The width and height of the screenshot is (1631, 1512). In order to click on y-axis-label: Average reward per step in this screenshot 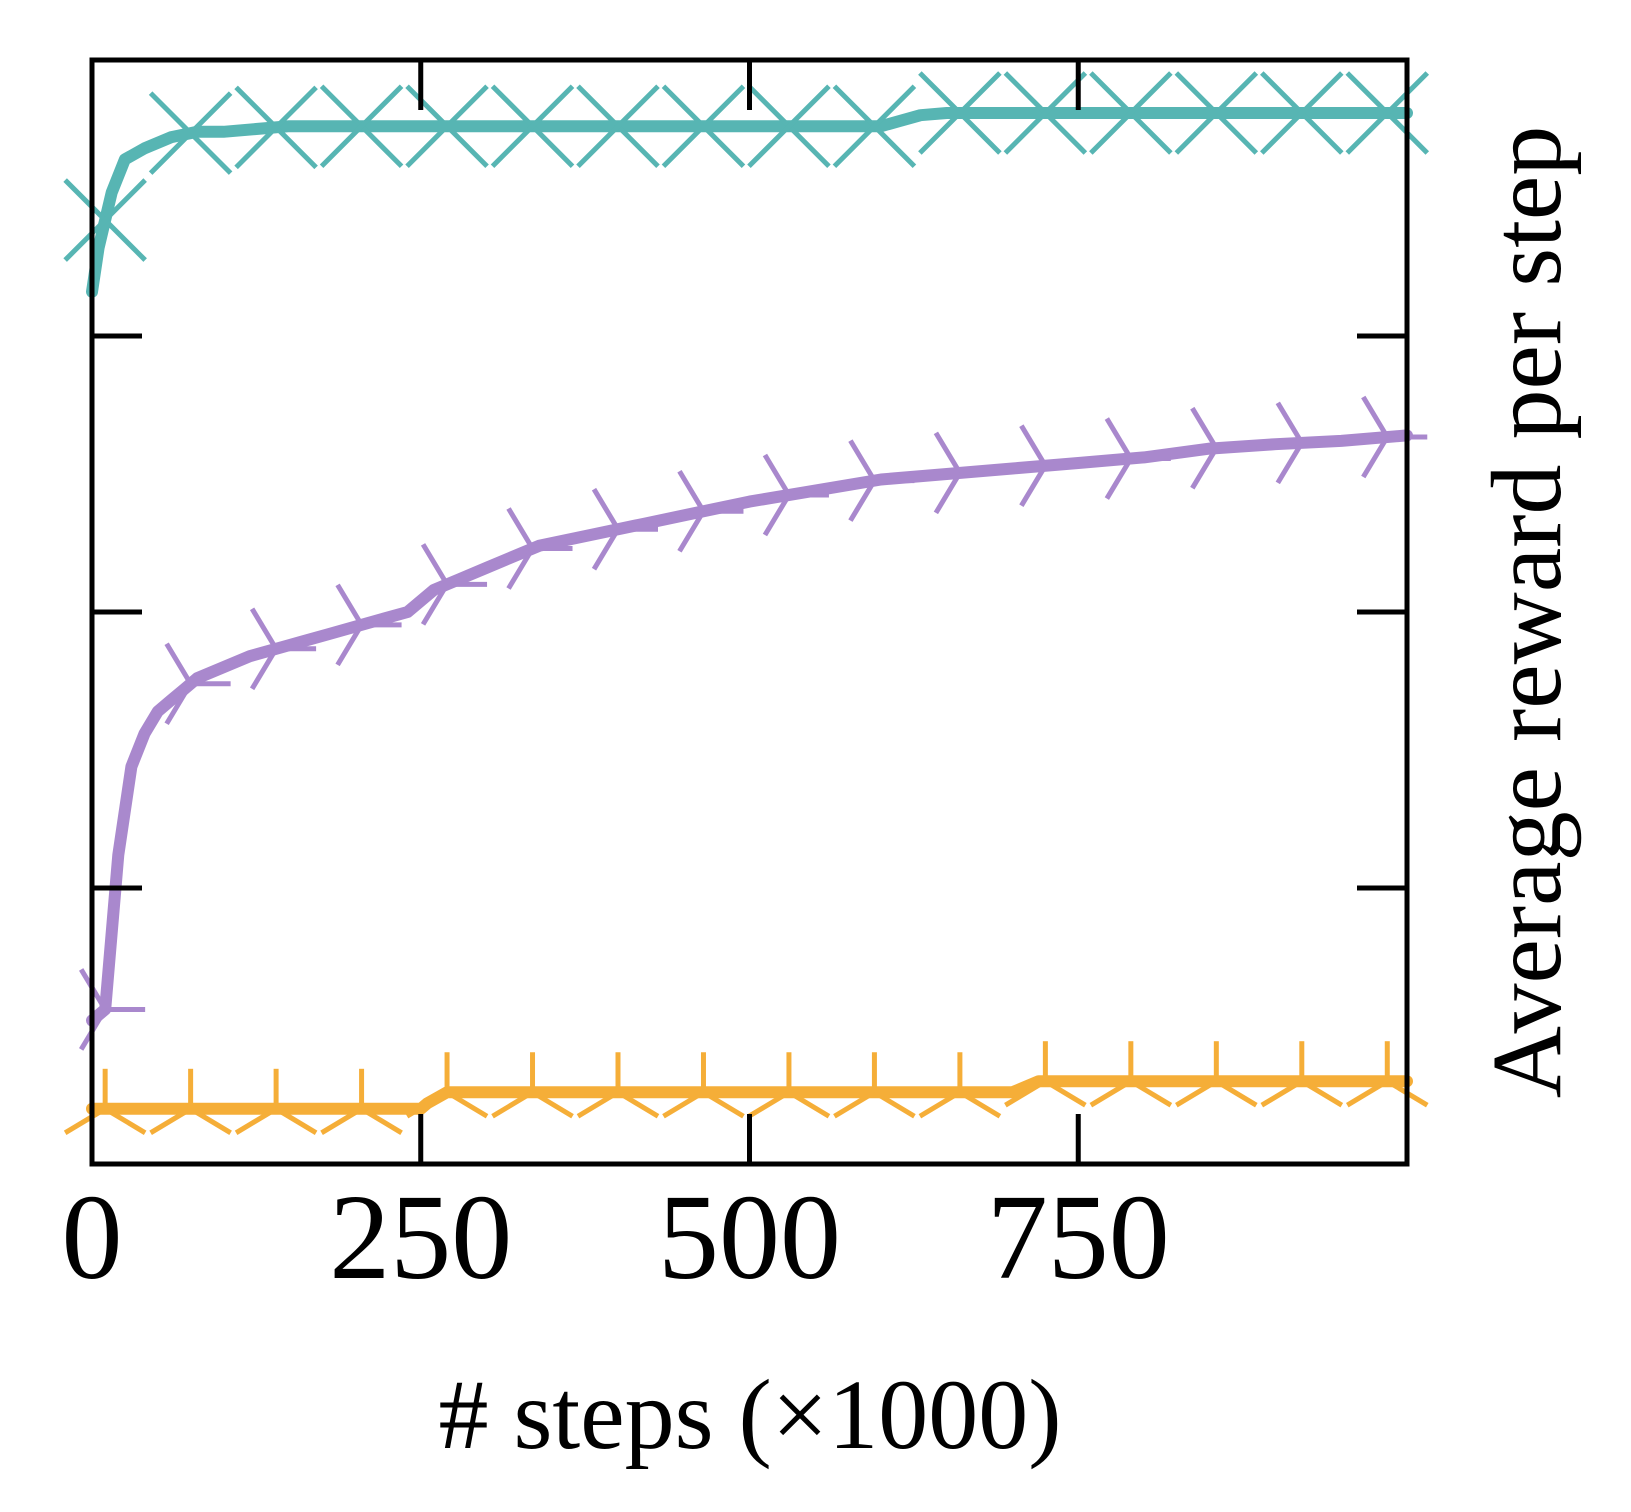, I will do `click(1526, 612)`.